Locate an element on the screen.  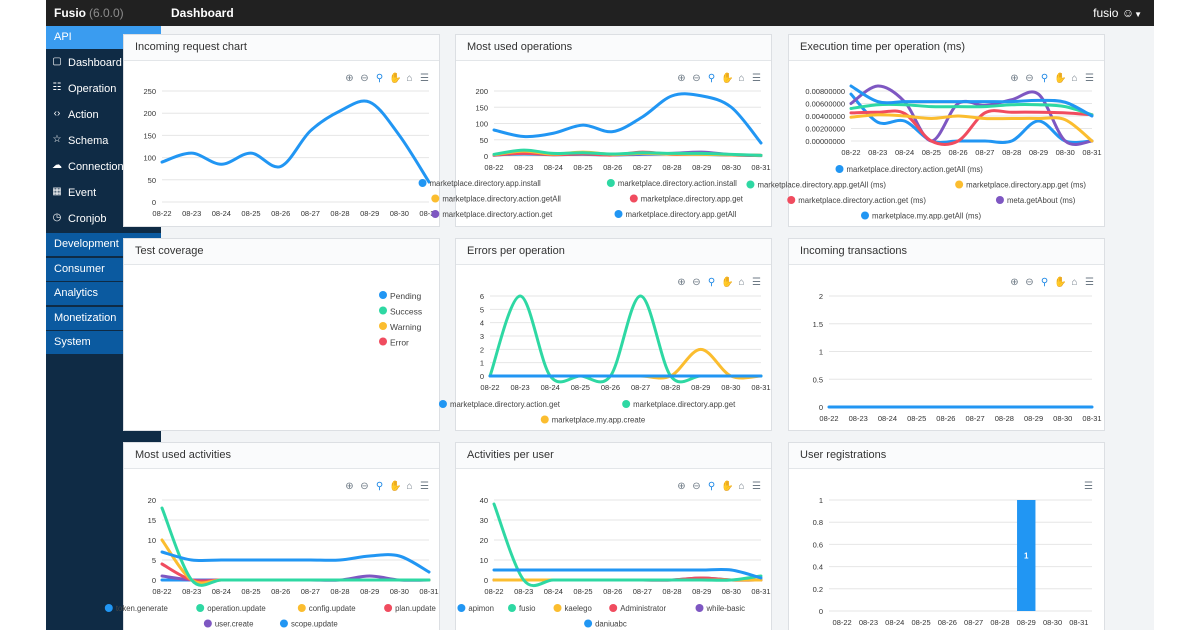
legend-item: marketplace.directory.action.get (ms) is located at coordinates (862, 200).